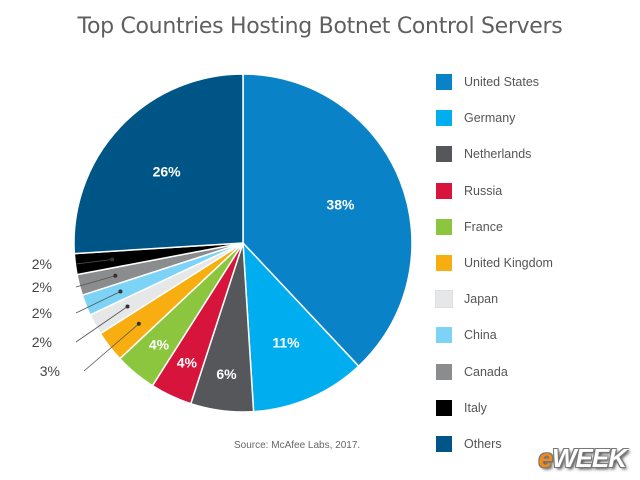  Describe the element at coordinates (483, 190) in the screenshot. I see `legend-label: Russia` at that location.